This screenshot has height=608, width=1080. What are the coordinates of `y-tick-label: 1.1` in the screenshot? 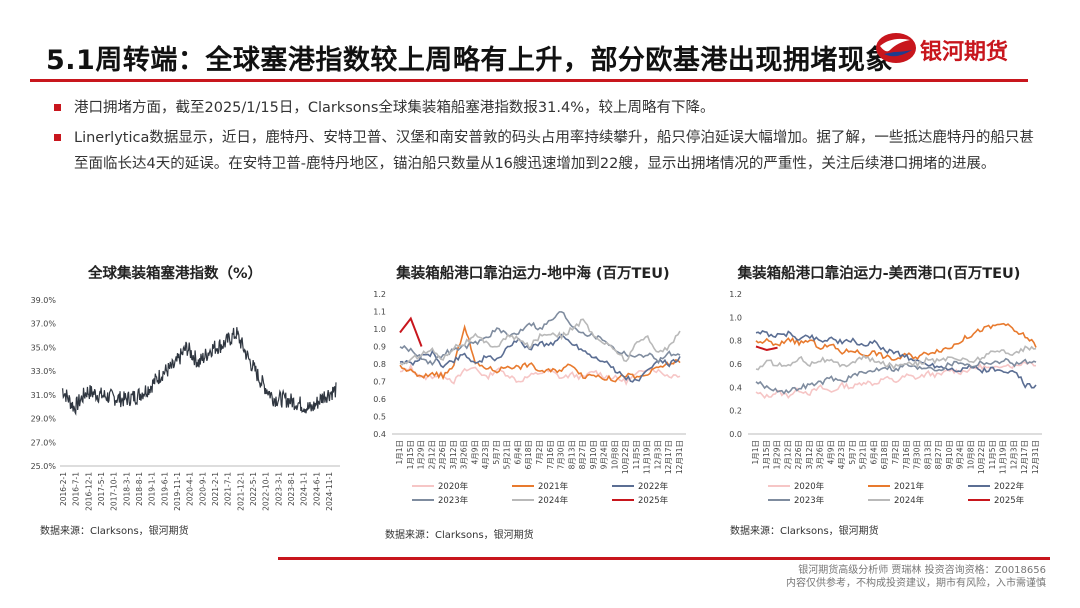 It's located at (379, 312).